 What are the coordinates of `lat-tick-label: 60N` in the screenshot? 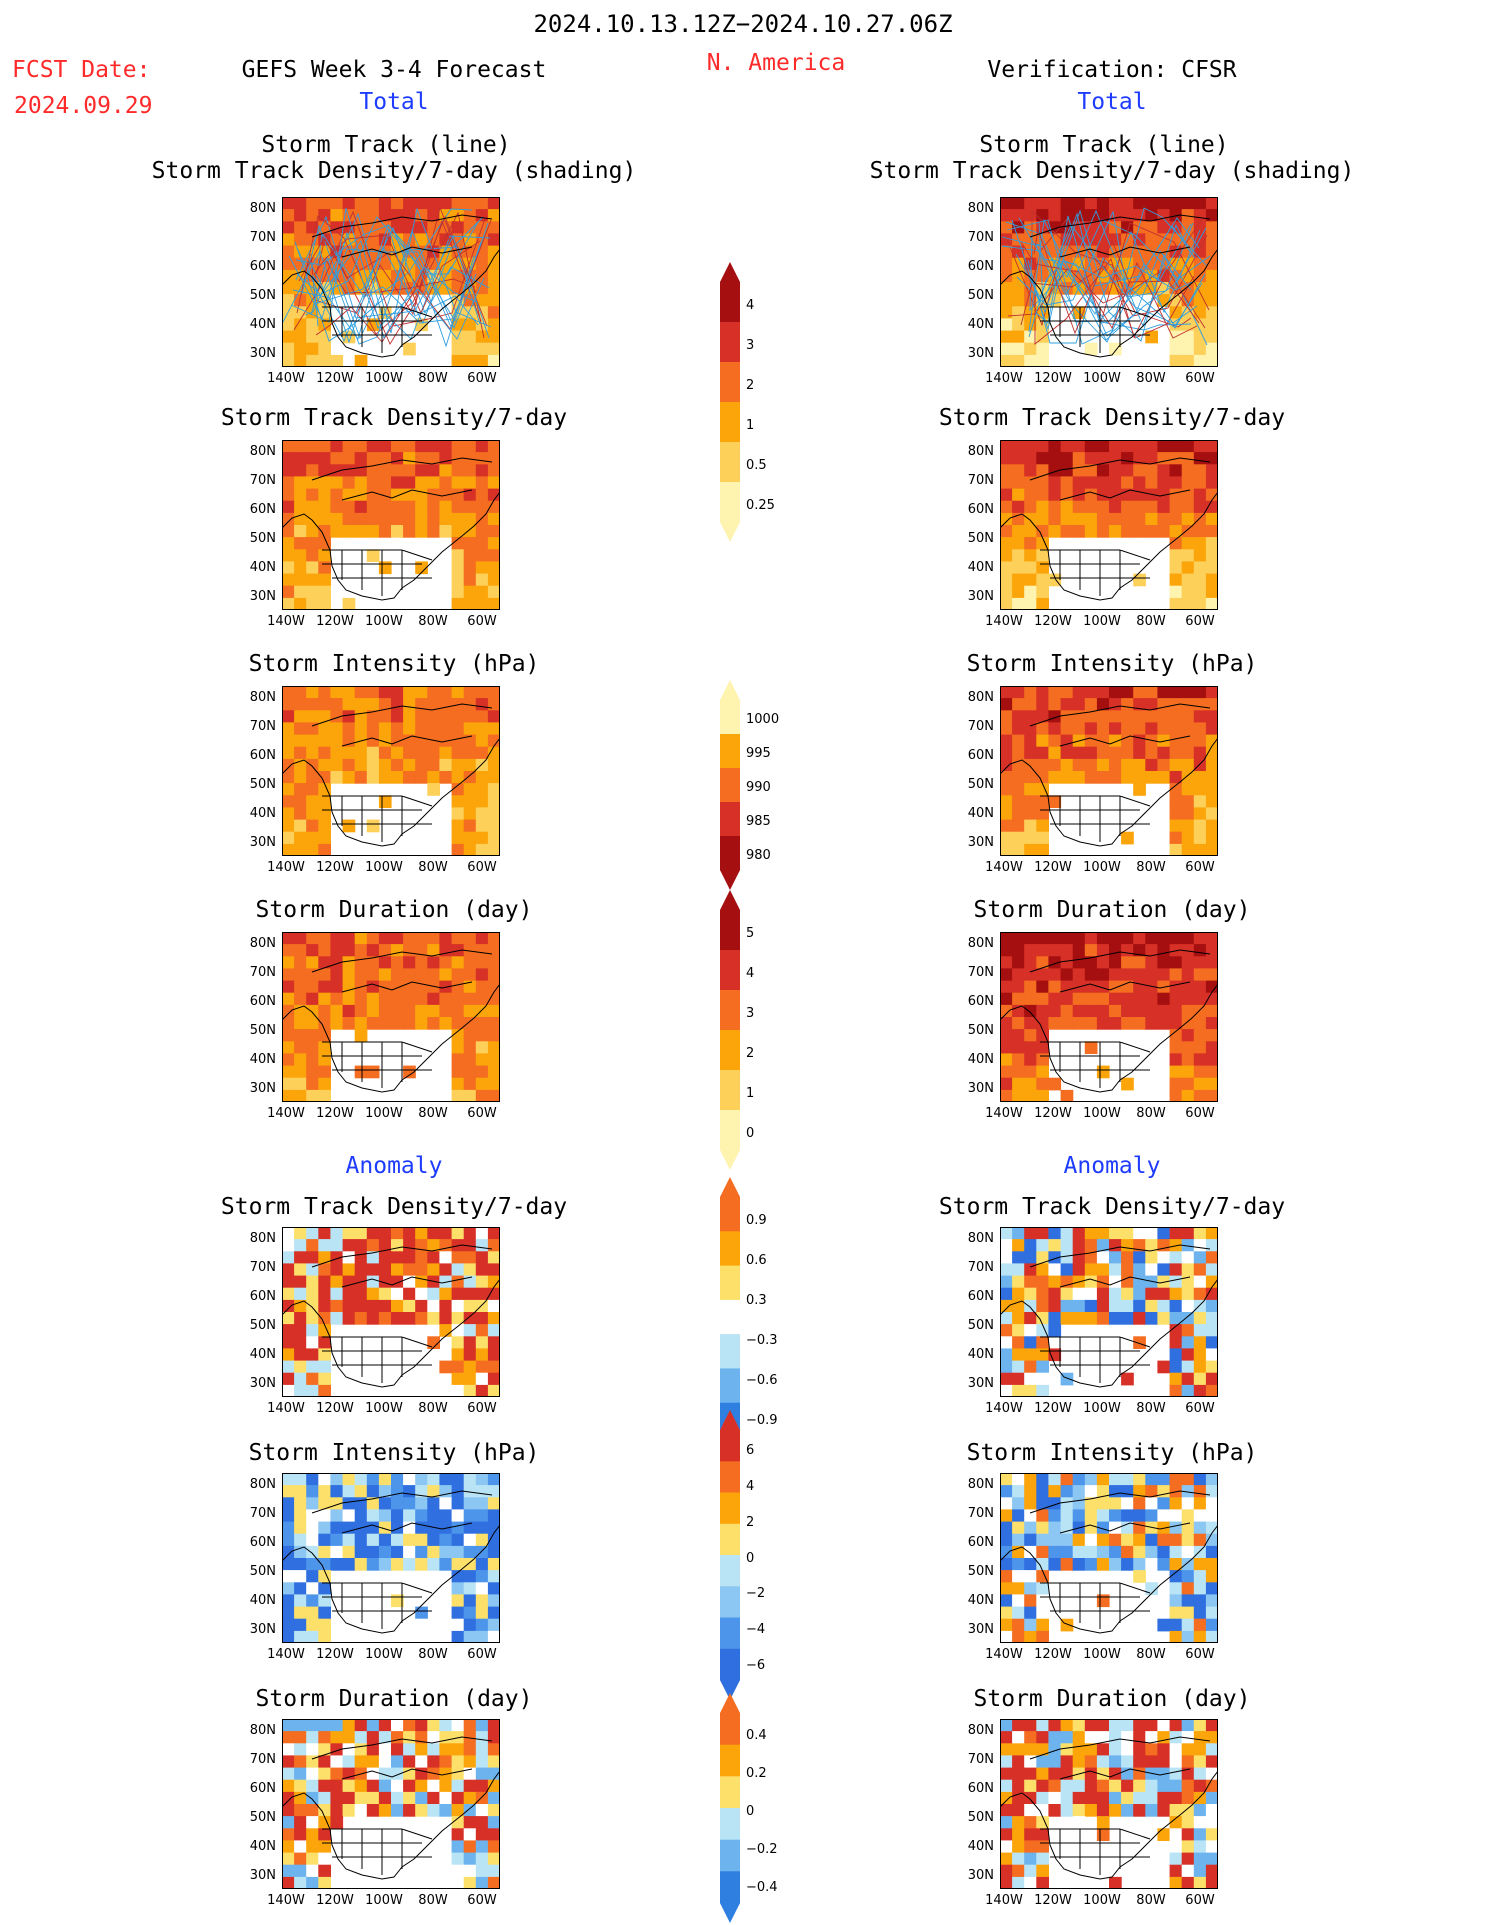 It's located at (980, 509).